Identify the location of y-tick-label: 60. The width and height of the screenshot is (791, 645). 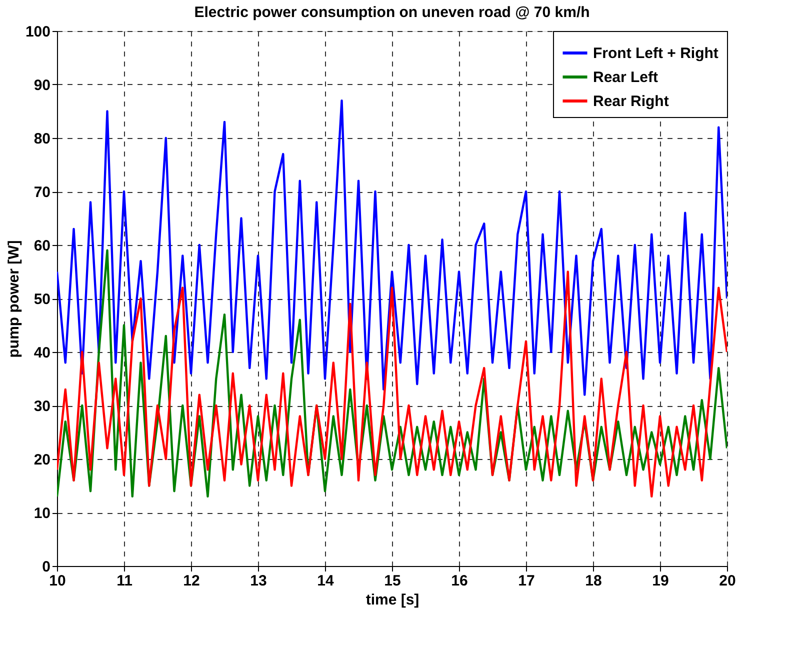
(42, 246).